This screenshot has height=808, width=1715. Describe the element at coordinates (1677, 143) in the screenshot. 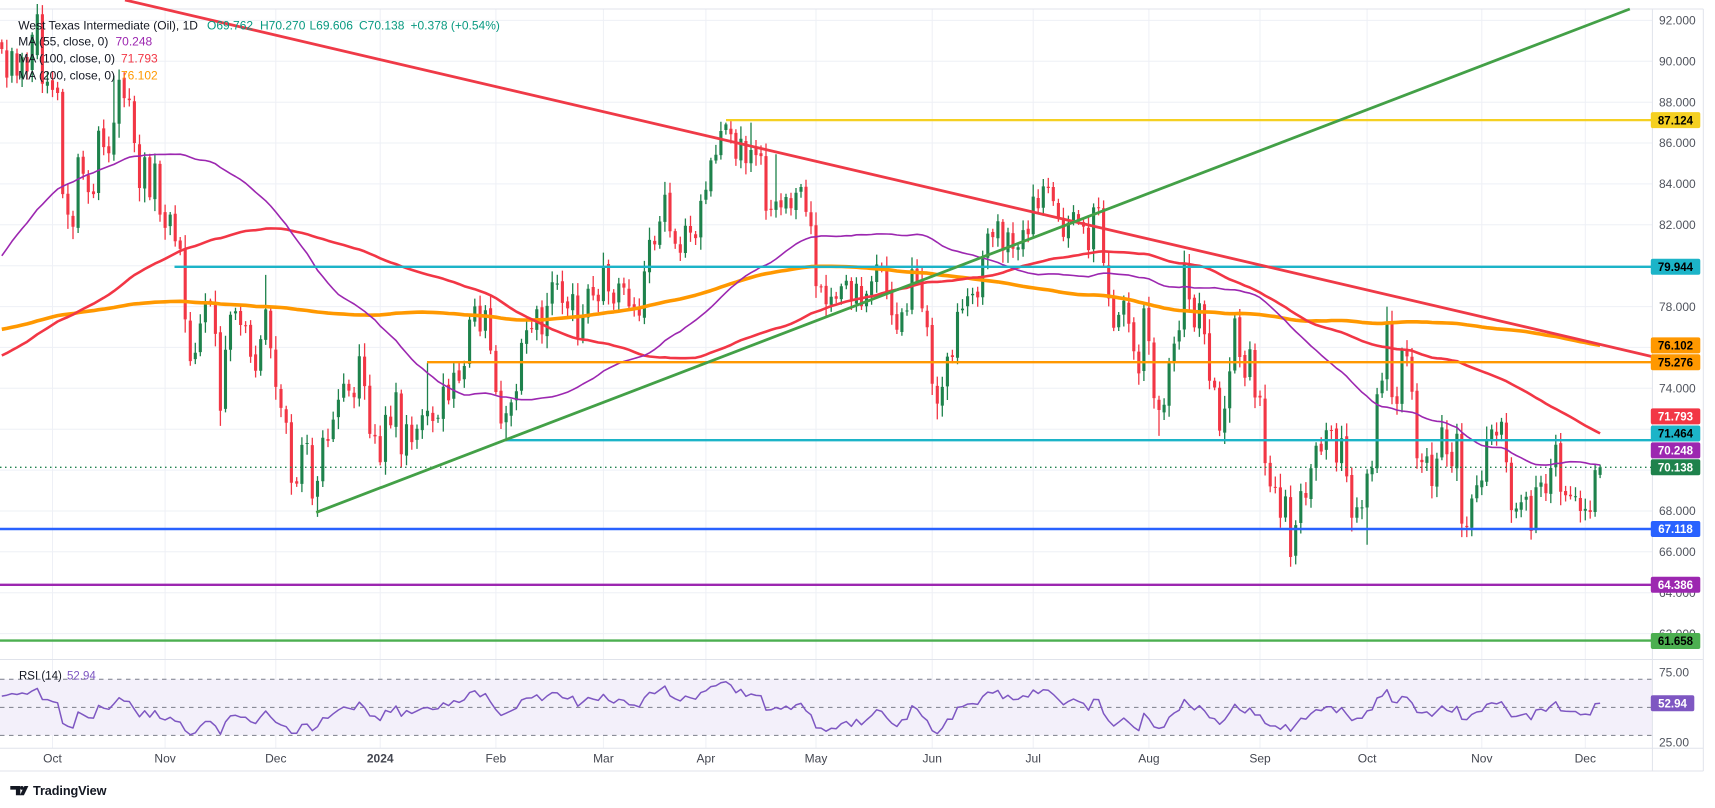

I see `svg-text: 86.000` at that location.